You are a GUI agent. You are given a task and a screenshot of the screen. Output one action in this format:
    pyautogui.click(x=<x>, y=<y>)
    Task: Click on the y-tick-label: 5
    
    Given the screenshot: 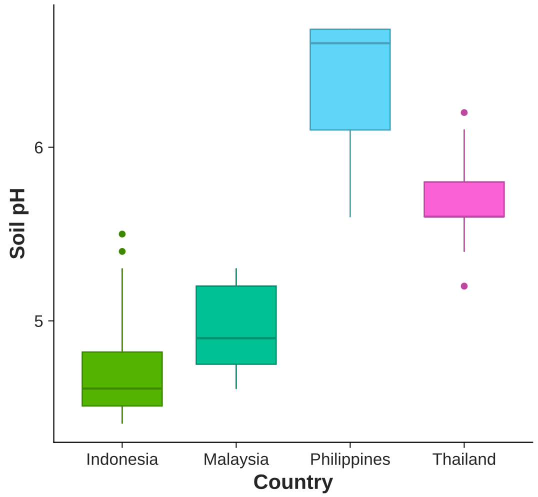 What is the action you would take?
    pyautogui.click(x=38, y=321)
    